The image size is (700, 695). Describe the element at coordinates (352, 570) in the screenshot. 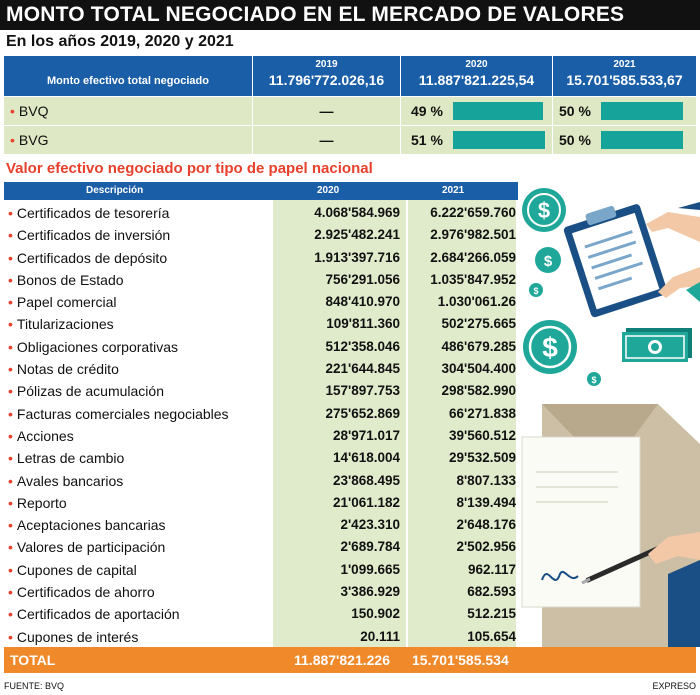

I see `table-row: • Cupones de capital 1'099.665 962.117` at that location.